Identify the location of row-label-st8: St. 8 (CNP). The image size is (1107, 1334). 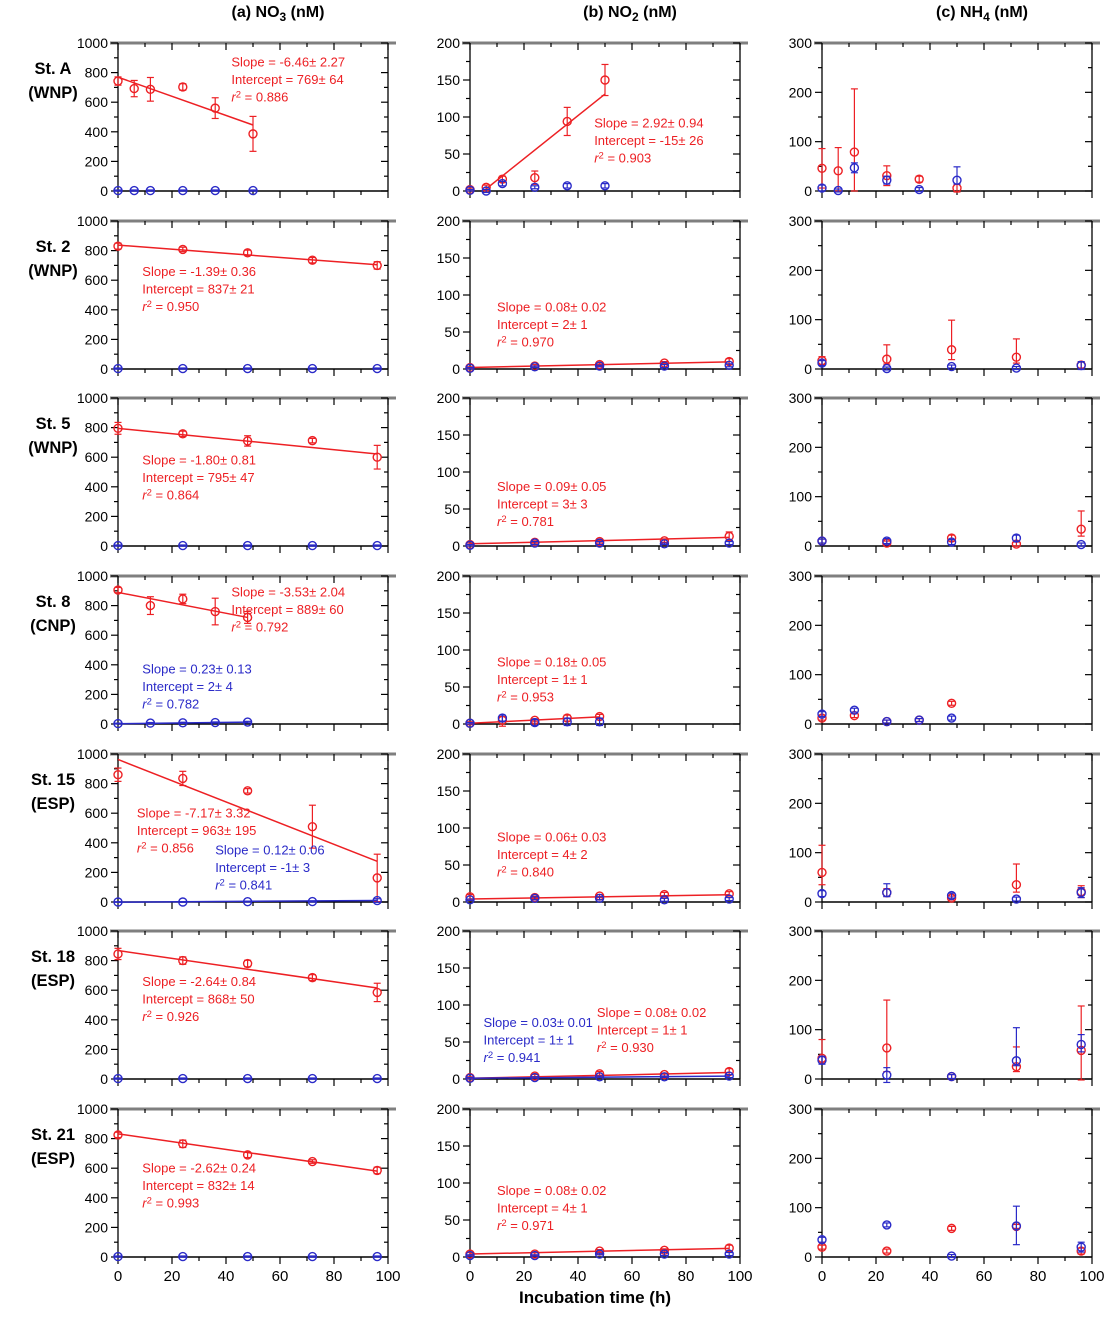
(53, 614).